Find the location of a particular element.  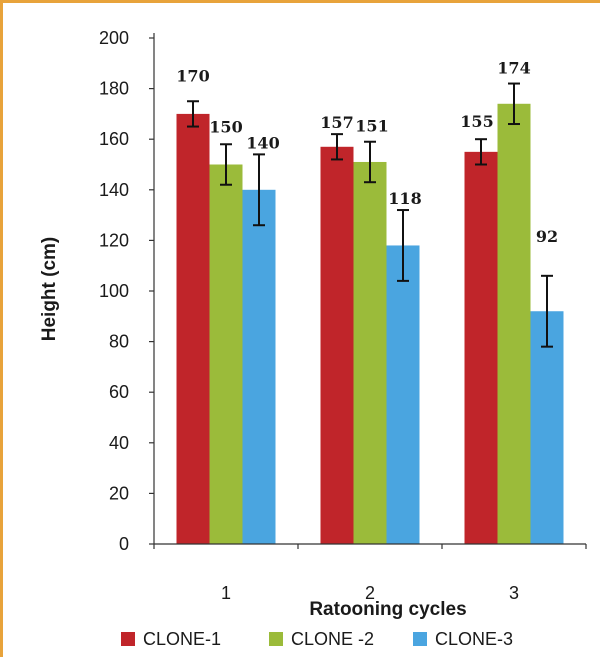

x-axis-title: Ratooning cycles is located at coordinates (387, 609).